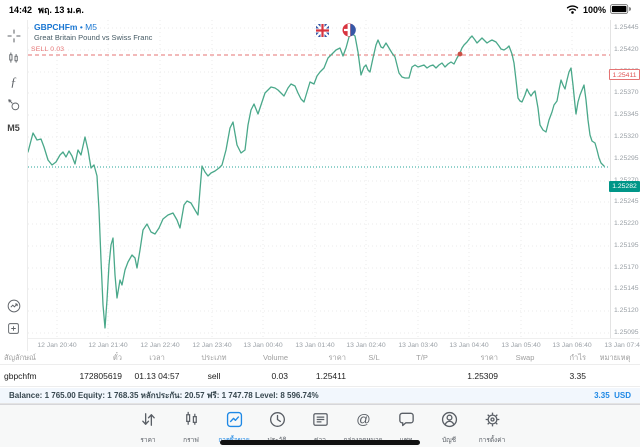  I want to click on price-axis-label: 1.25145, so click(626, 288).